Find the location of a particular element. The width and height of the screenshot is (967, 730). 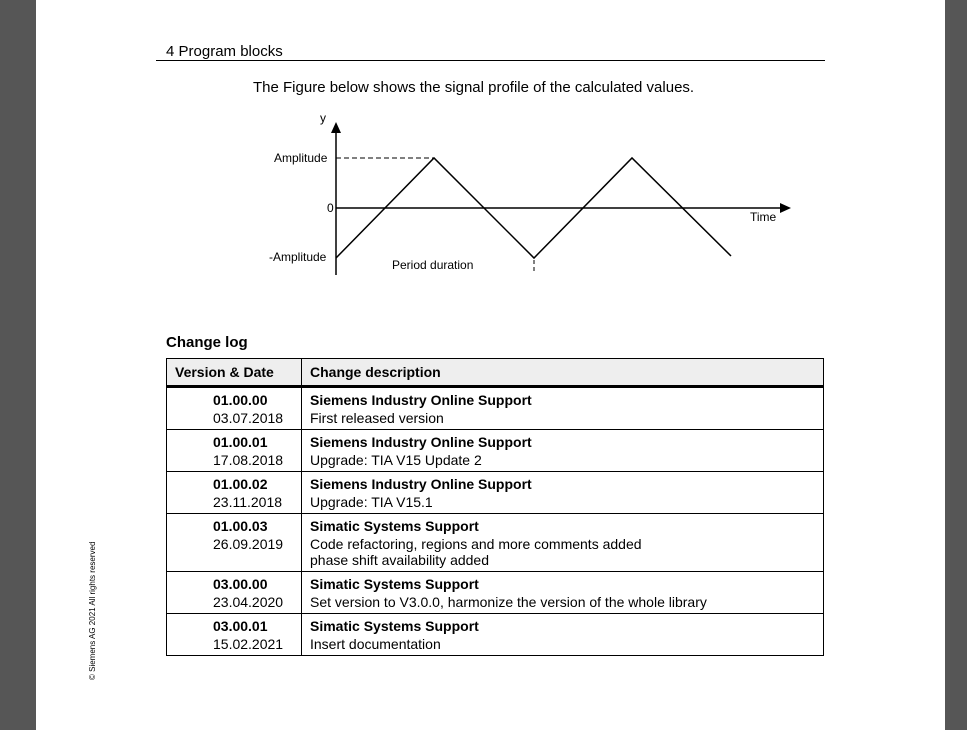

date: 03.07.2018 is located at coordinates (234, 419).